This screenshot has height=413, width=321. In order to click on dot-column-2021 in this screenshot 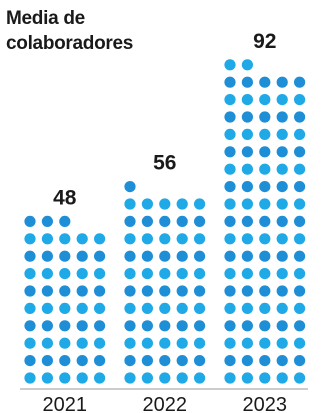, I will do `click(65, 299)`.